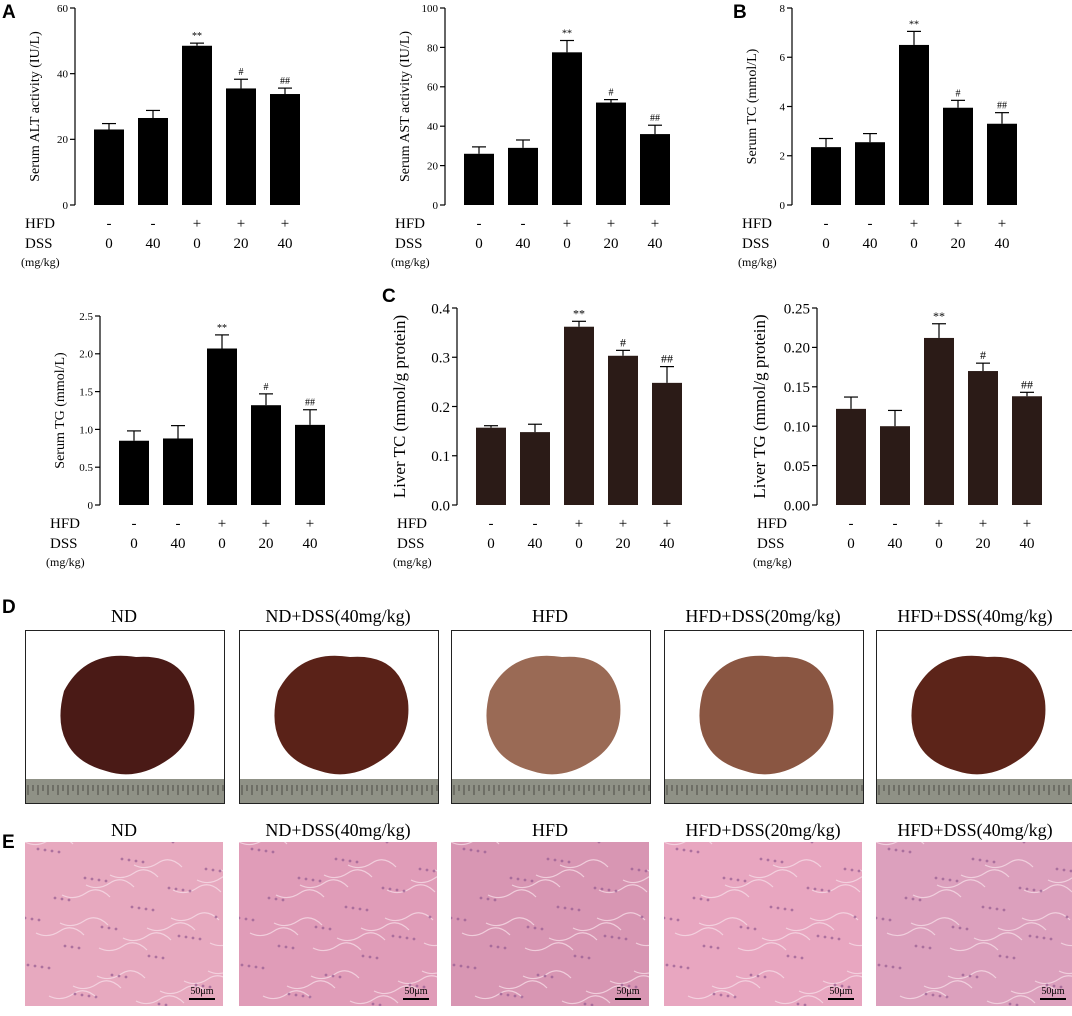 Image resolution: width=1072 pixels, height=1016 pixels. Describe the element at coordinates (975, 616) in the screenshot. I see `liver-photo-title: HFD+DSS(40mg/kg)` at that location.